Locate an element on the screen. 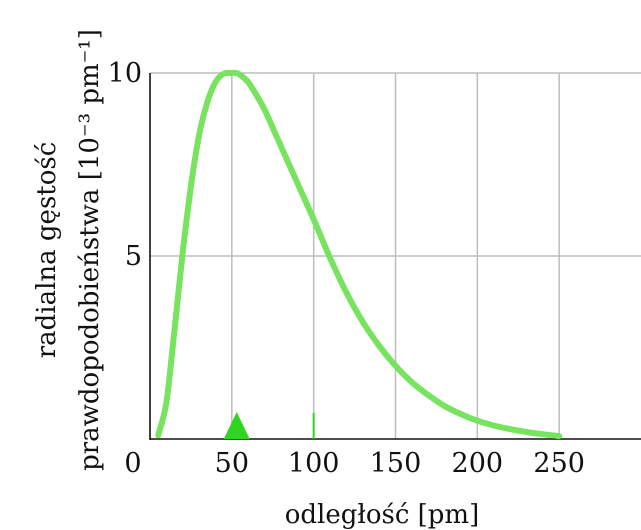 This screenshot has width=641, height=530. y-axis-title-line1: radialna gęstość is located at coordinates (47, 250).